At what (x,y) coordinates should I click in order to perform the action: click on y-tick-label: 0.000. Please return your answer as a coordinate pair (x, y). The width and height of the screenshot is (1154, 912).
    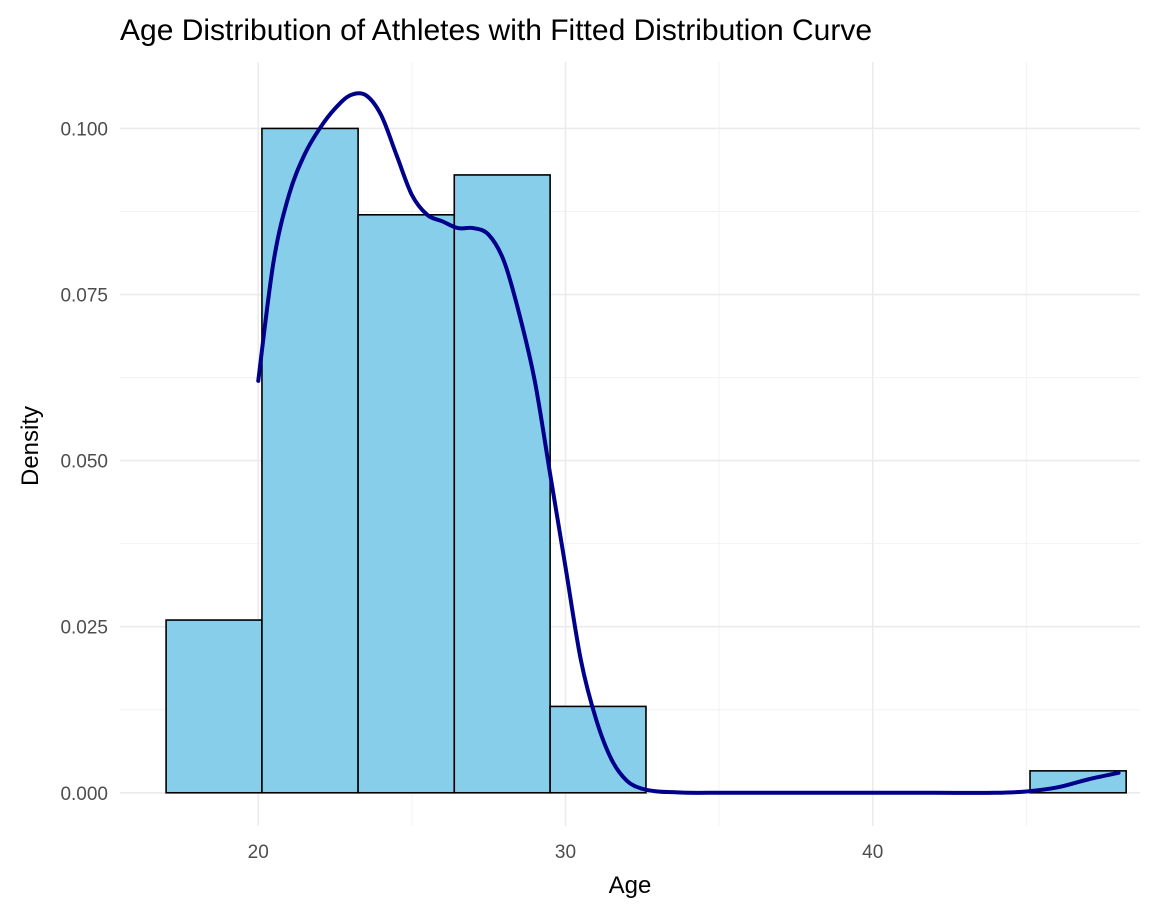
    Looking at the image, I should click on (84, 794).